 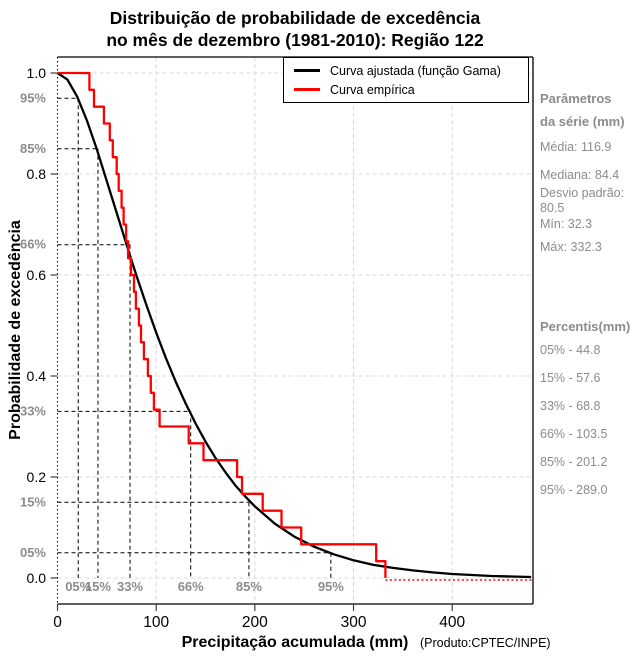 What do you see at coordinates (156, 622) in the screenshot?
I see `x-tick-label: 100` at bounding box center [156, 622].